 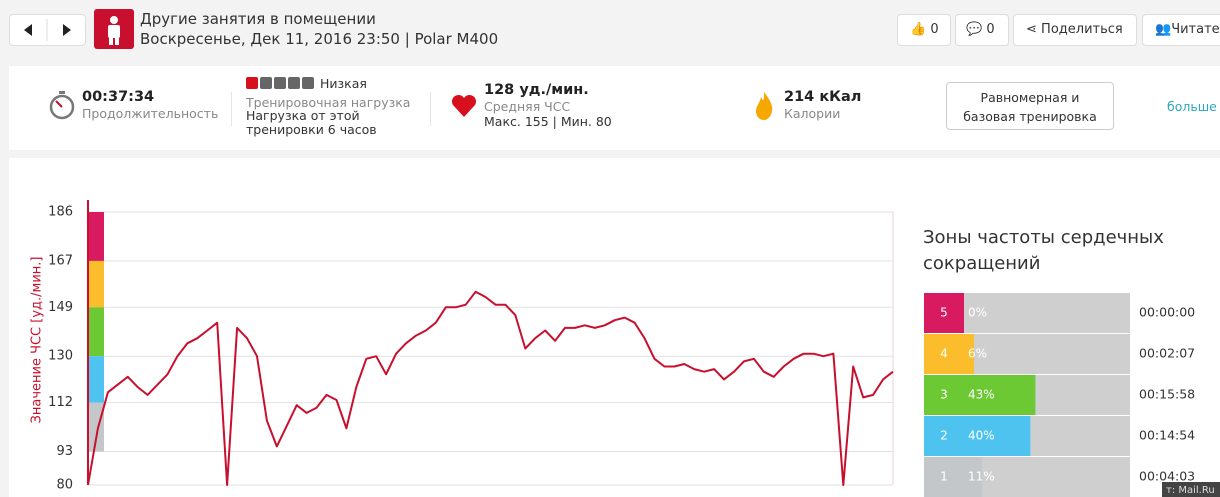 What do you see at coordinates (1167, 476) in the screenshot?
I see `zone-time: 00:04:03` at bounding box center [1167, 476].